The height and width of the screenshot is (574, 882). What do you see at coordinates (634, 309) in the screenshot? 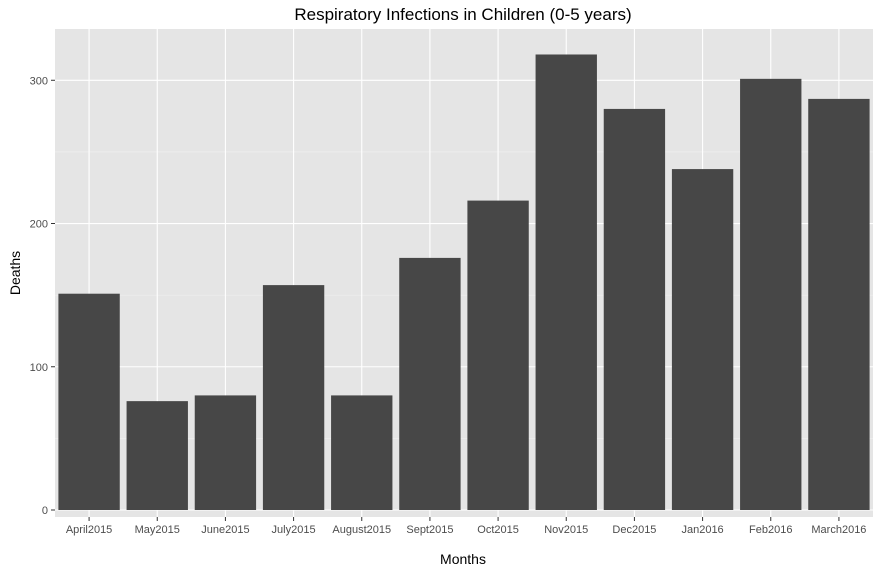
I see `bar-Dec2015` at bounding box center [634, 309].